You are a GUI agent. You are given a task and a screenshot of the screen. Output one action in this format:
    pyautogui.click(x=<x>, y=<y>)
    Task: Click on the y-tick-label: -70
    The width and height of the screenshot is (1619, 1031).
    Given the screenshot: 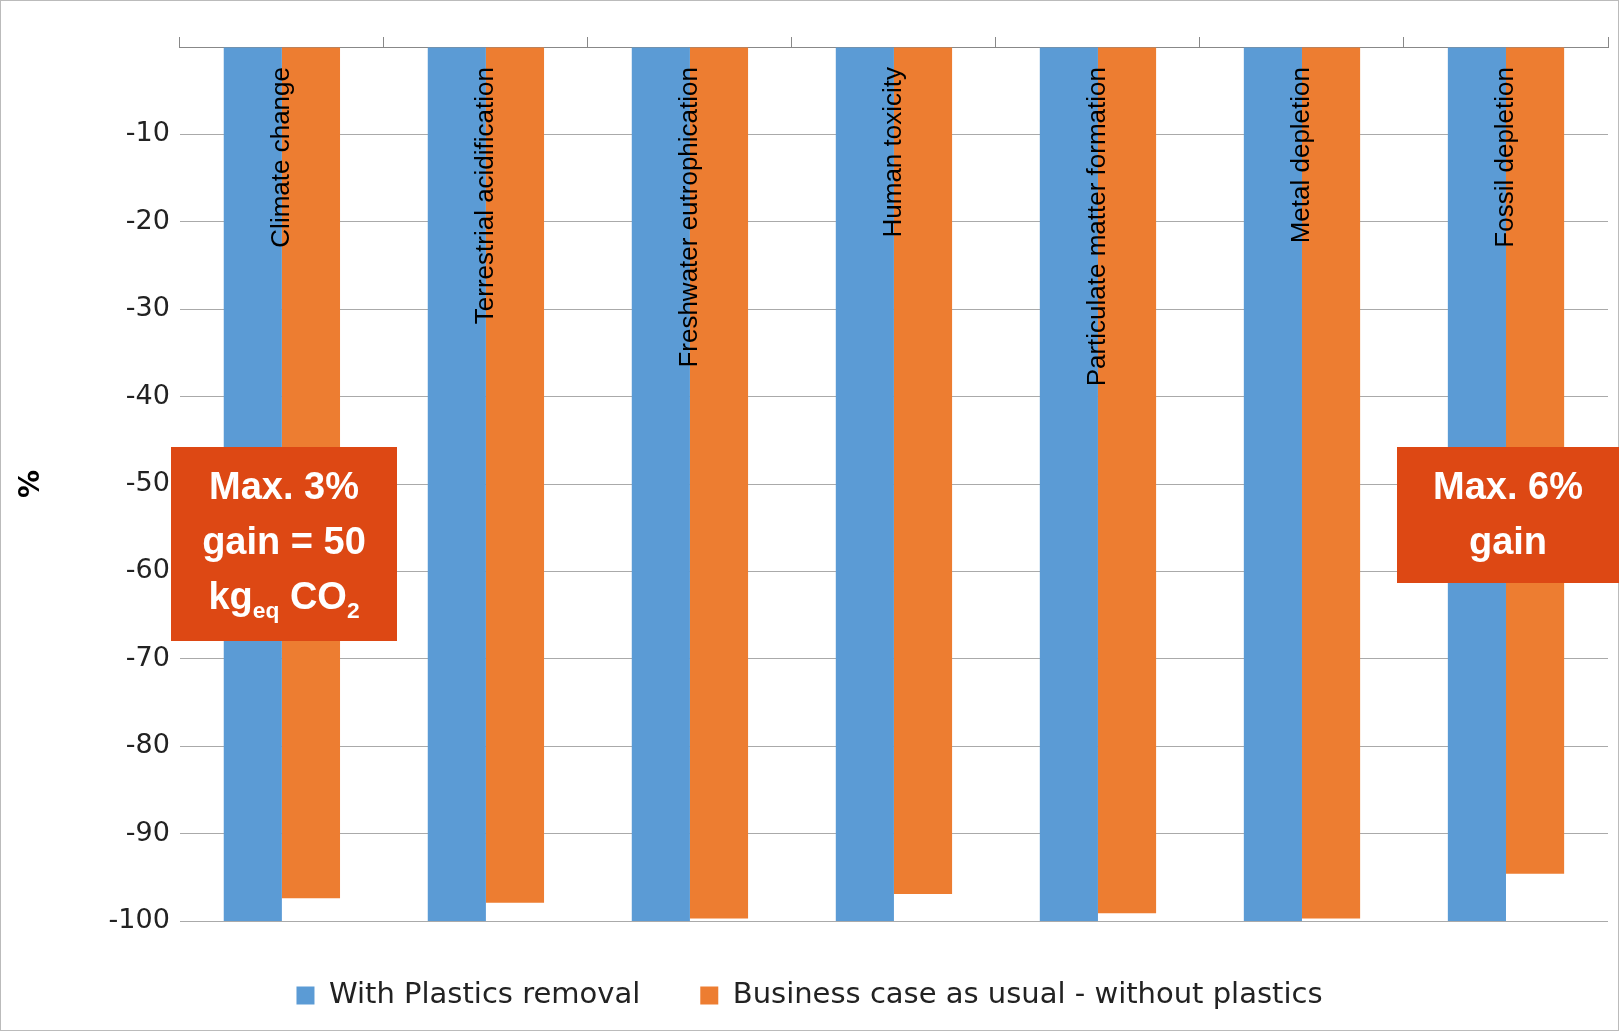 What is the action you would take?
    pyautogui.click(x=147, y=656)
    